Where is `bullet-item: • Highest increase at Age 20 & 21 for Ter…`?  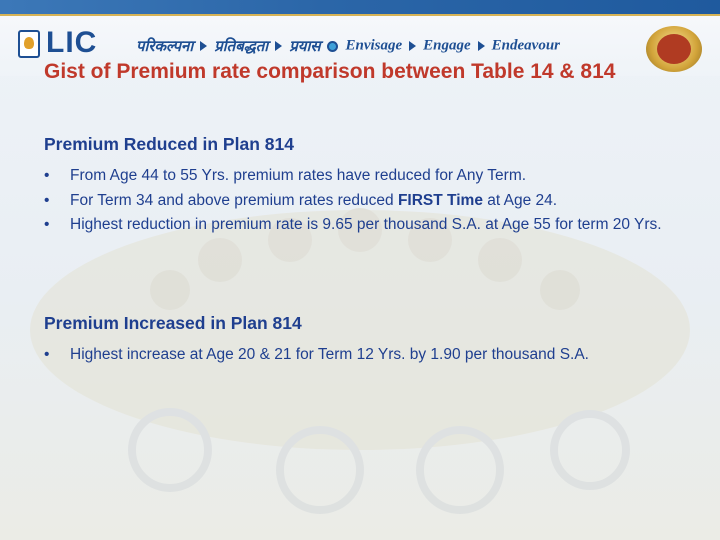 bullet-item: • Highest increase at Age 20 & 21 for Ter… is located at coordinates (364, 355).